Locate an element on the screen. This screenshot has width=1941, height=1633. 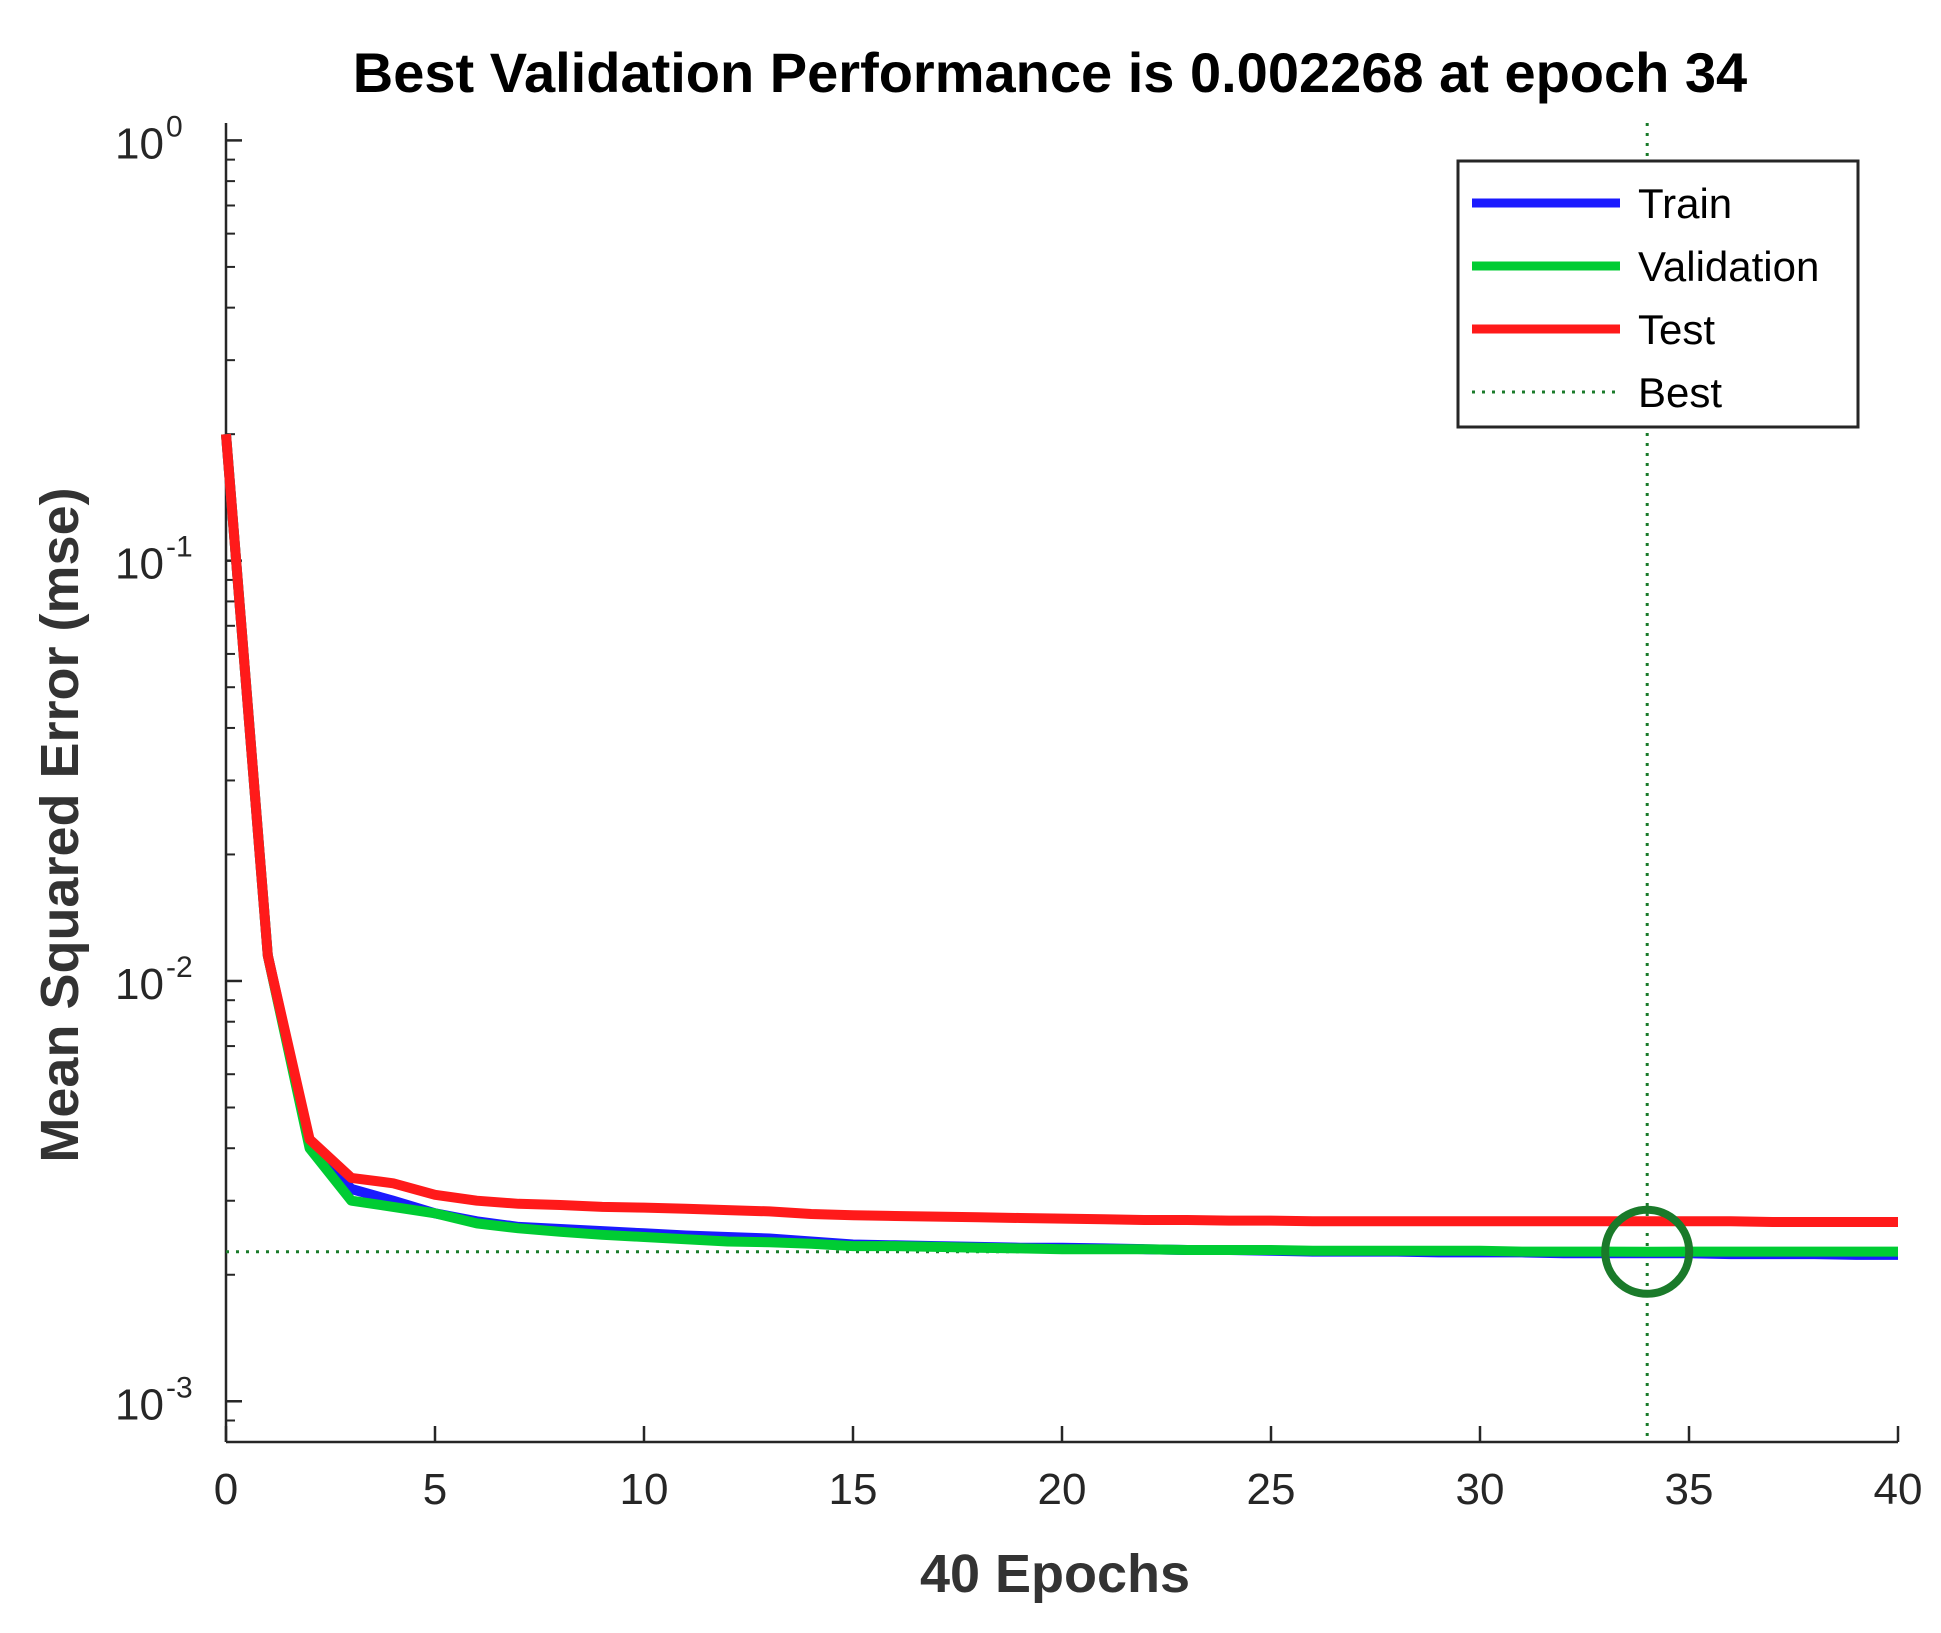
y-tick-exponent: -3 is located at coordinates (179, 1387).